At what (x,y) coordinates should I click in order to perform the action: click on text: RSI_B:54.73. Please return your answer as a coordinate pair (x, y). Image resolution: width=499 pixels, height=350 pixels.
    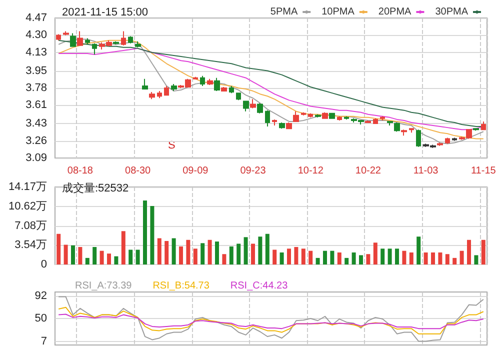
    Looking at the image, I should click on (181, 286).